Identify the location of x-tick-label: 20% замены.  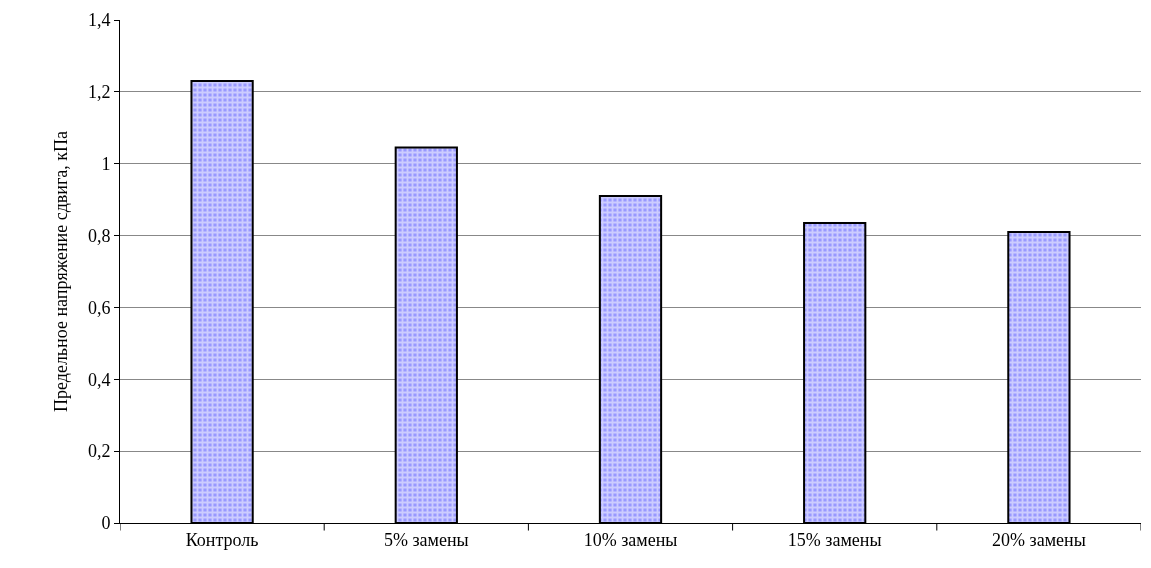
(1039, 539).